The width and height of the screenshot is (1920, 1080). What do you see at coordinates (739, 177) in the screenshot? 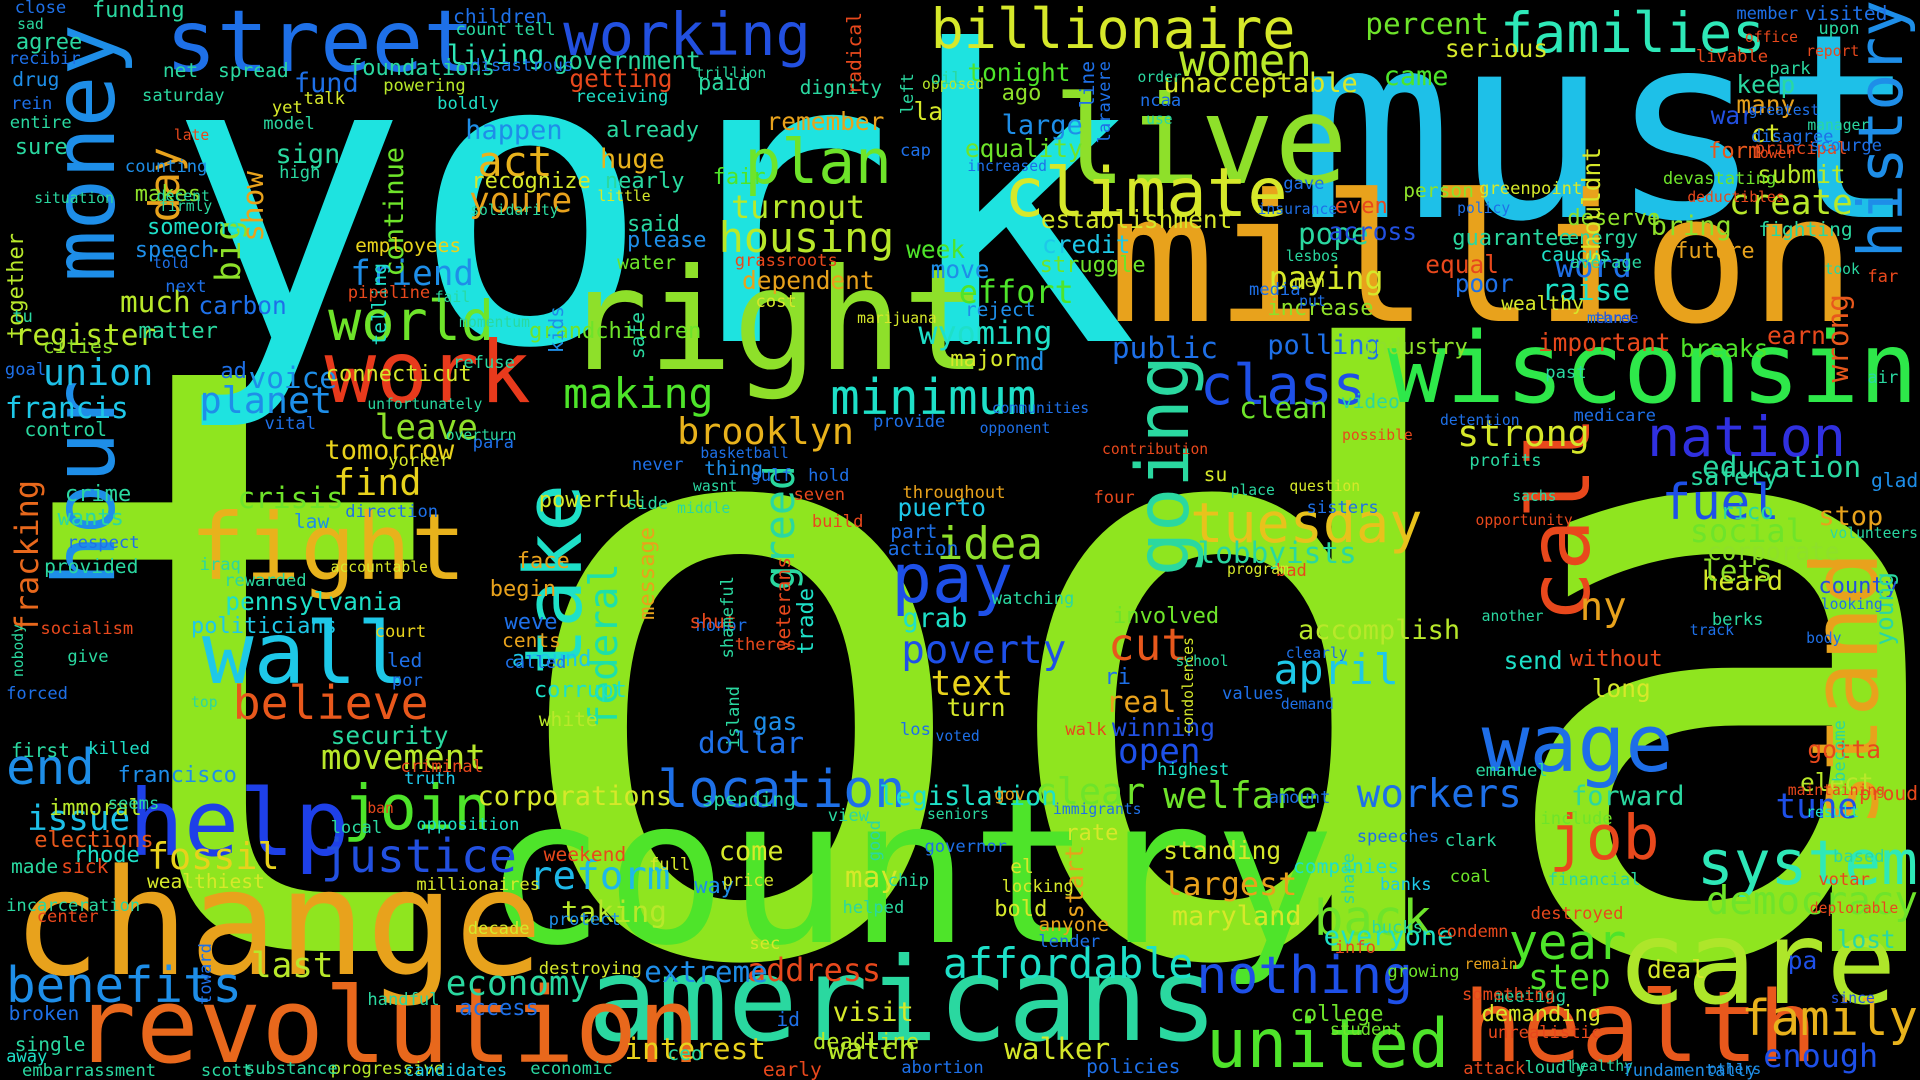
I see `word-fair: fair` at bounding box center [739, 177].